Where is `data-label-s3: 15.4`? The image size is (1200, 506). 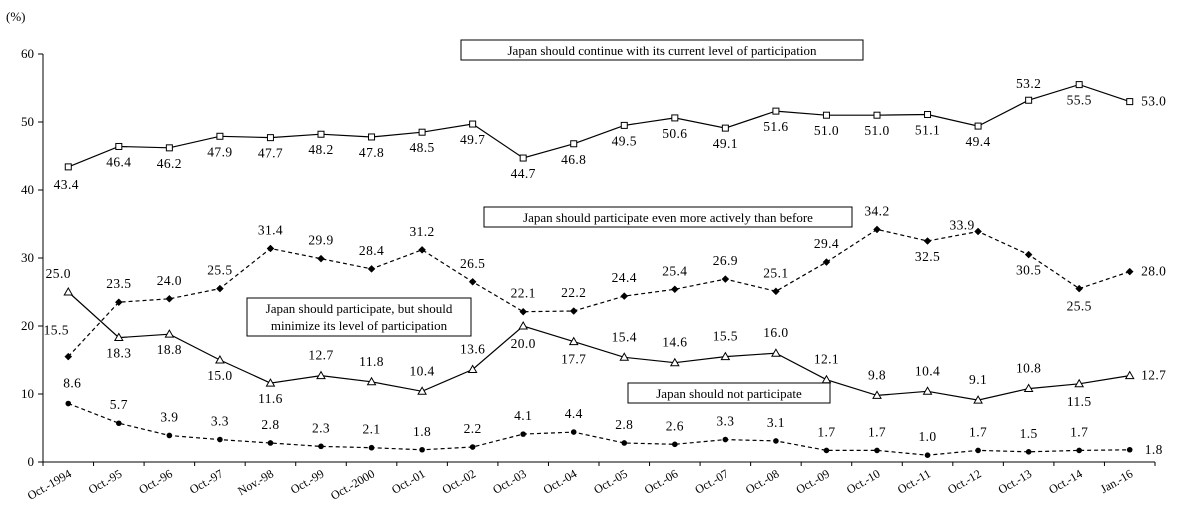 data-label-s3: 15.4 is located at coordinates (624, 336).